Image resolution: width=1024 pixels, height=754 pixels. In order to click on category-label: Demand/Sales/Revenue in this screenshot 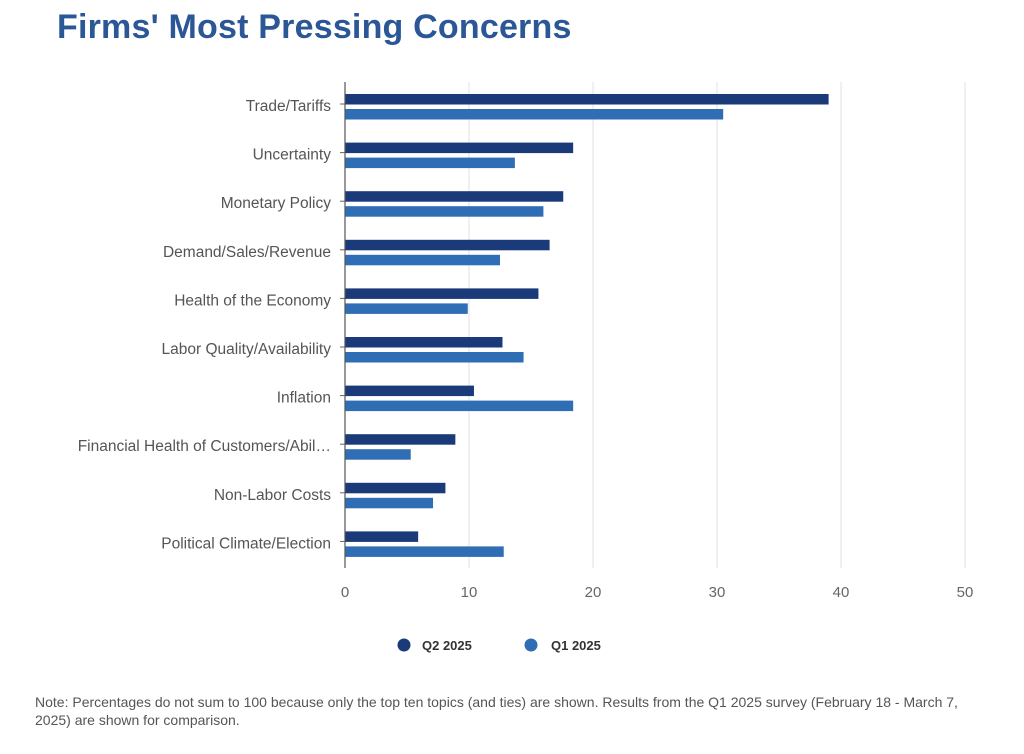, I will do `click(247, 252)`.